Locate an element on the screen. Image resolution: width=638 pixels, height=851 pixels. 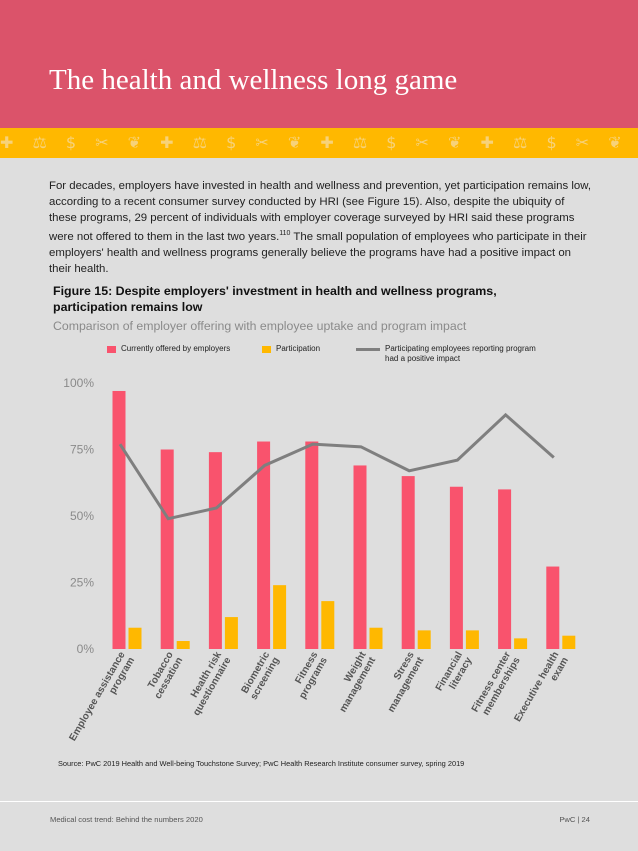
legend-swatch-participation is located at coordinates (266, 349).